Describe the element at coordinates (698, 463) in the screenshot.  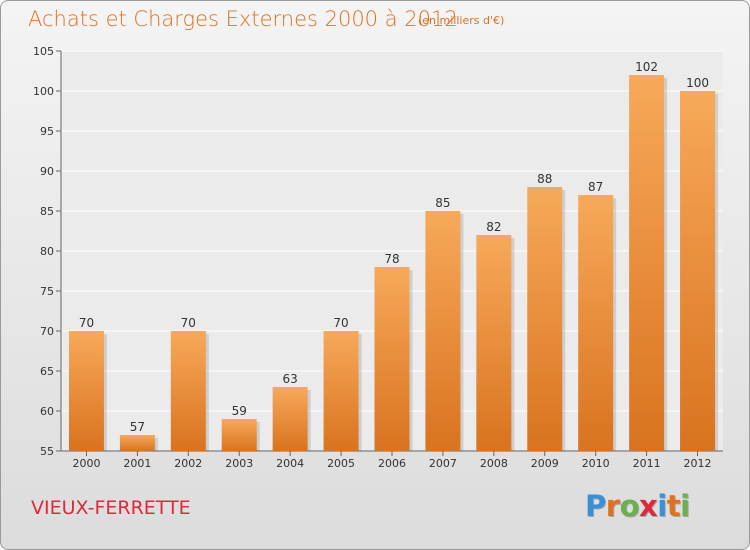
I see `x-tick-label: 2012` at that location.